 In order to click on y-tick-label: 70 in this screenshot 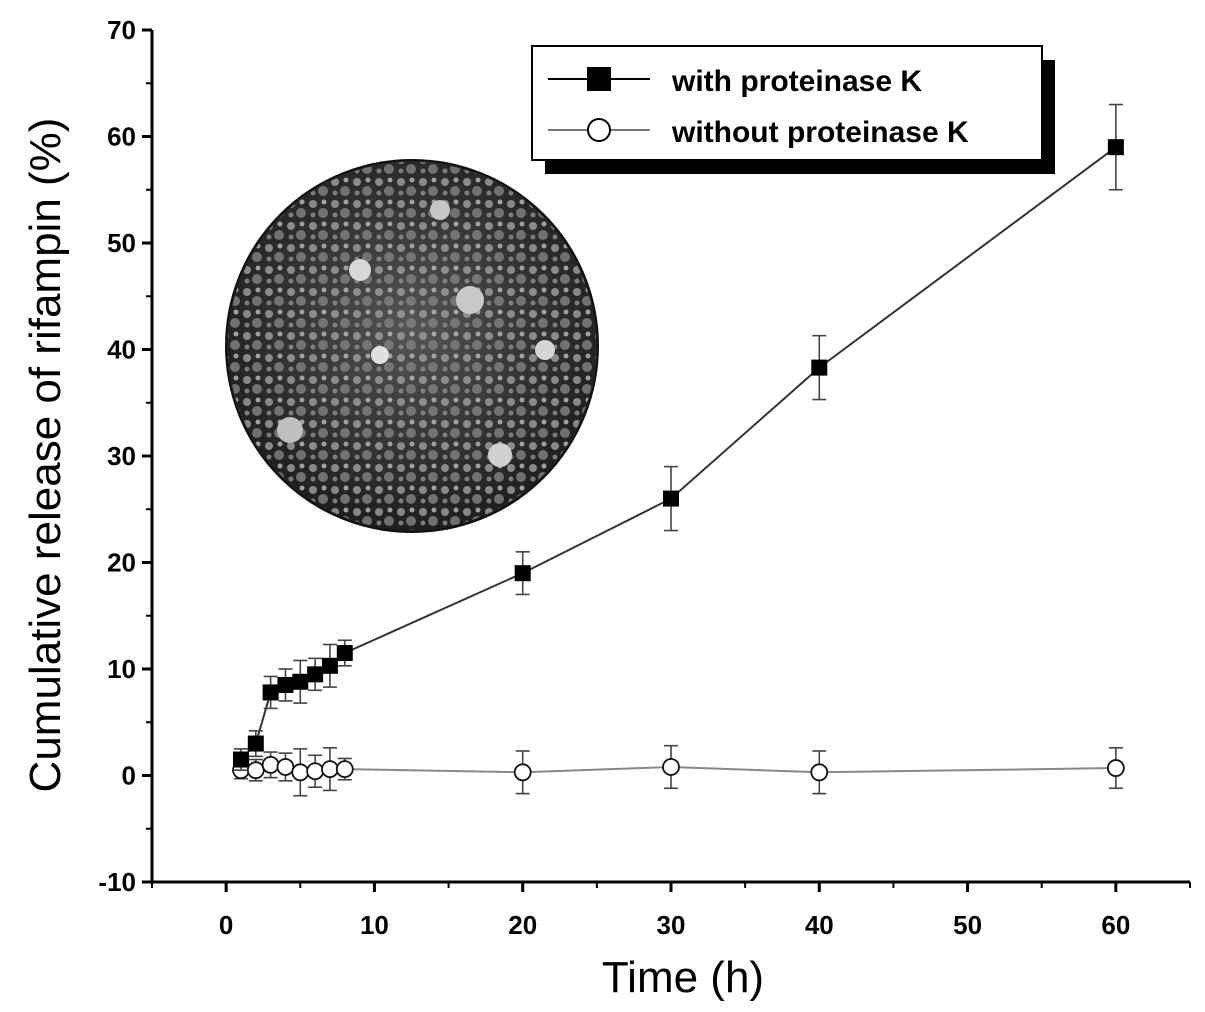, I will do `click(121, 30)`.